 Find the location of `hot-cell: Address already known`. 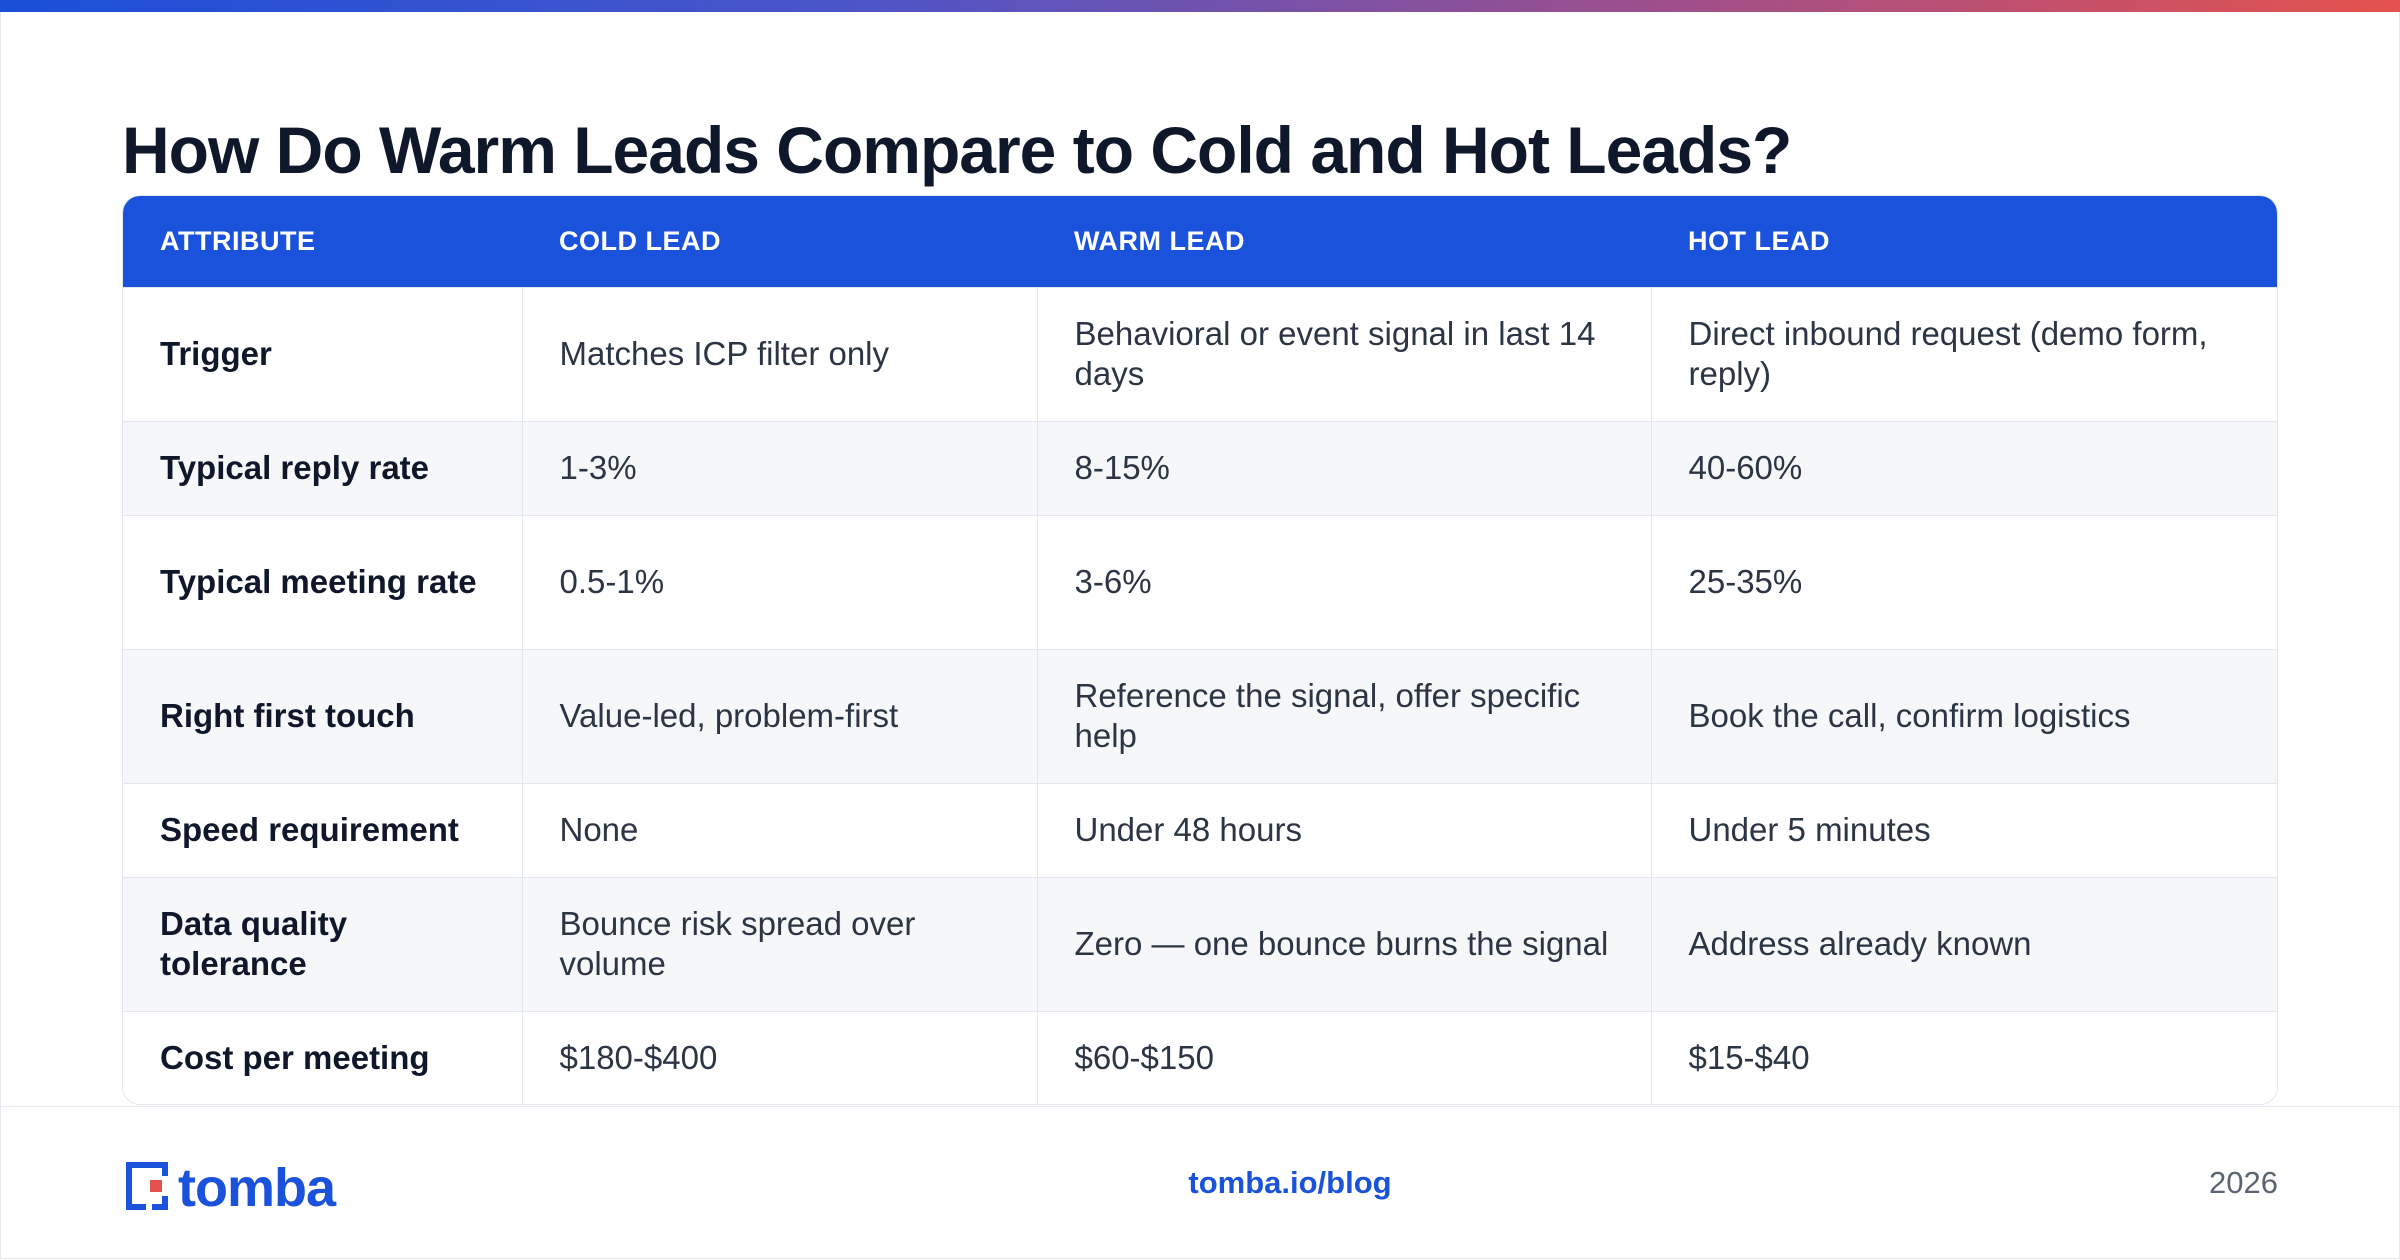

hot-cell: Address already known is located at coordinates (1963, 944).